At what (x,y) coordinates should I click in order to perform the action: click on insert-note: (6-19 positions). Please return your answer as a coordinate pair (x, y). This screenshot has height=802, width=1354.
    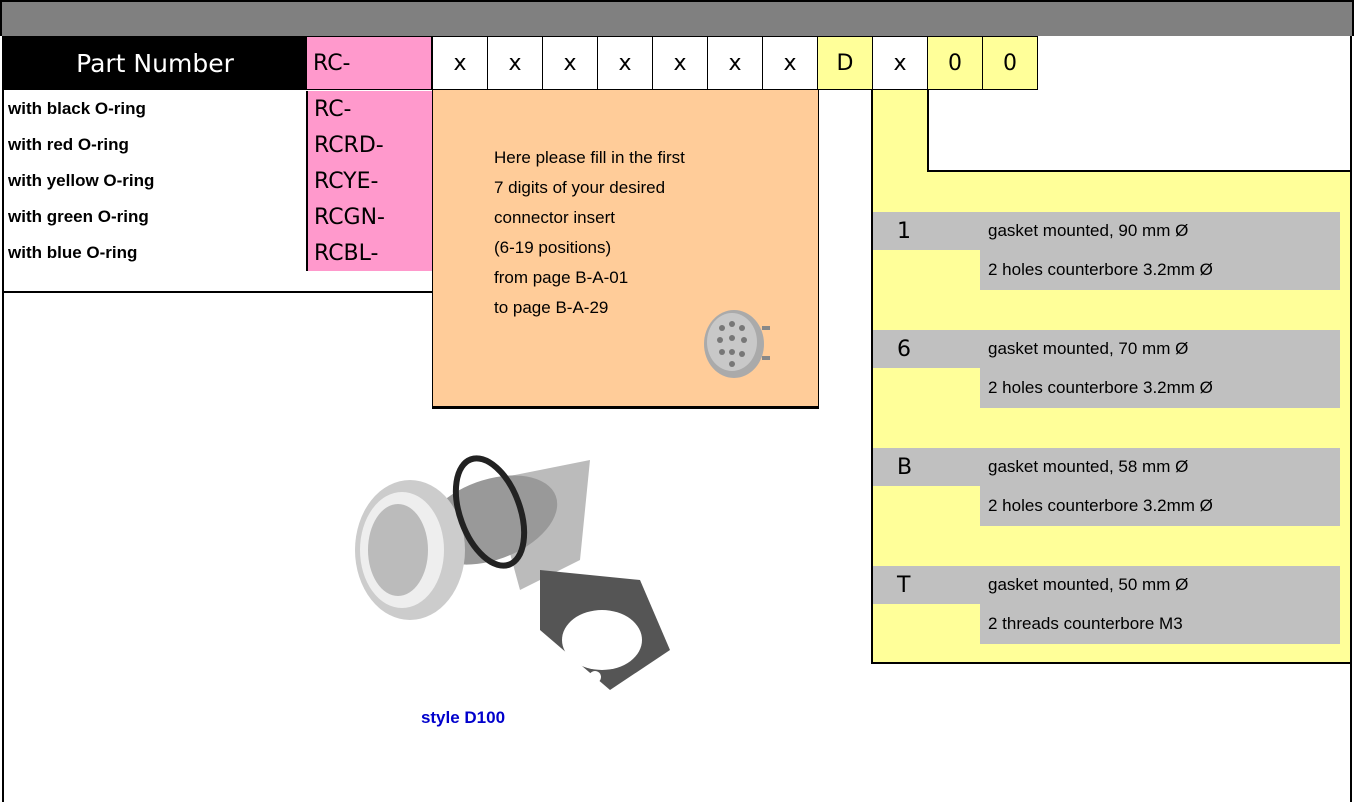
    Looking at the image, I should click on (553, 247).